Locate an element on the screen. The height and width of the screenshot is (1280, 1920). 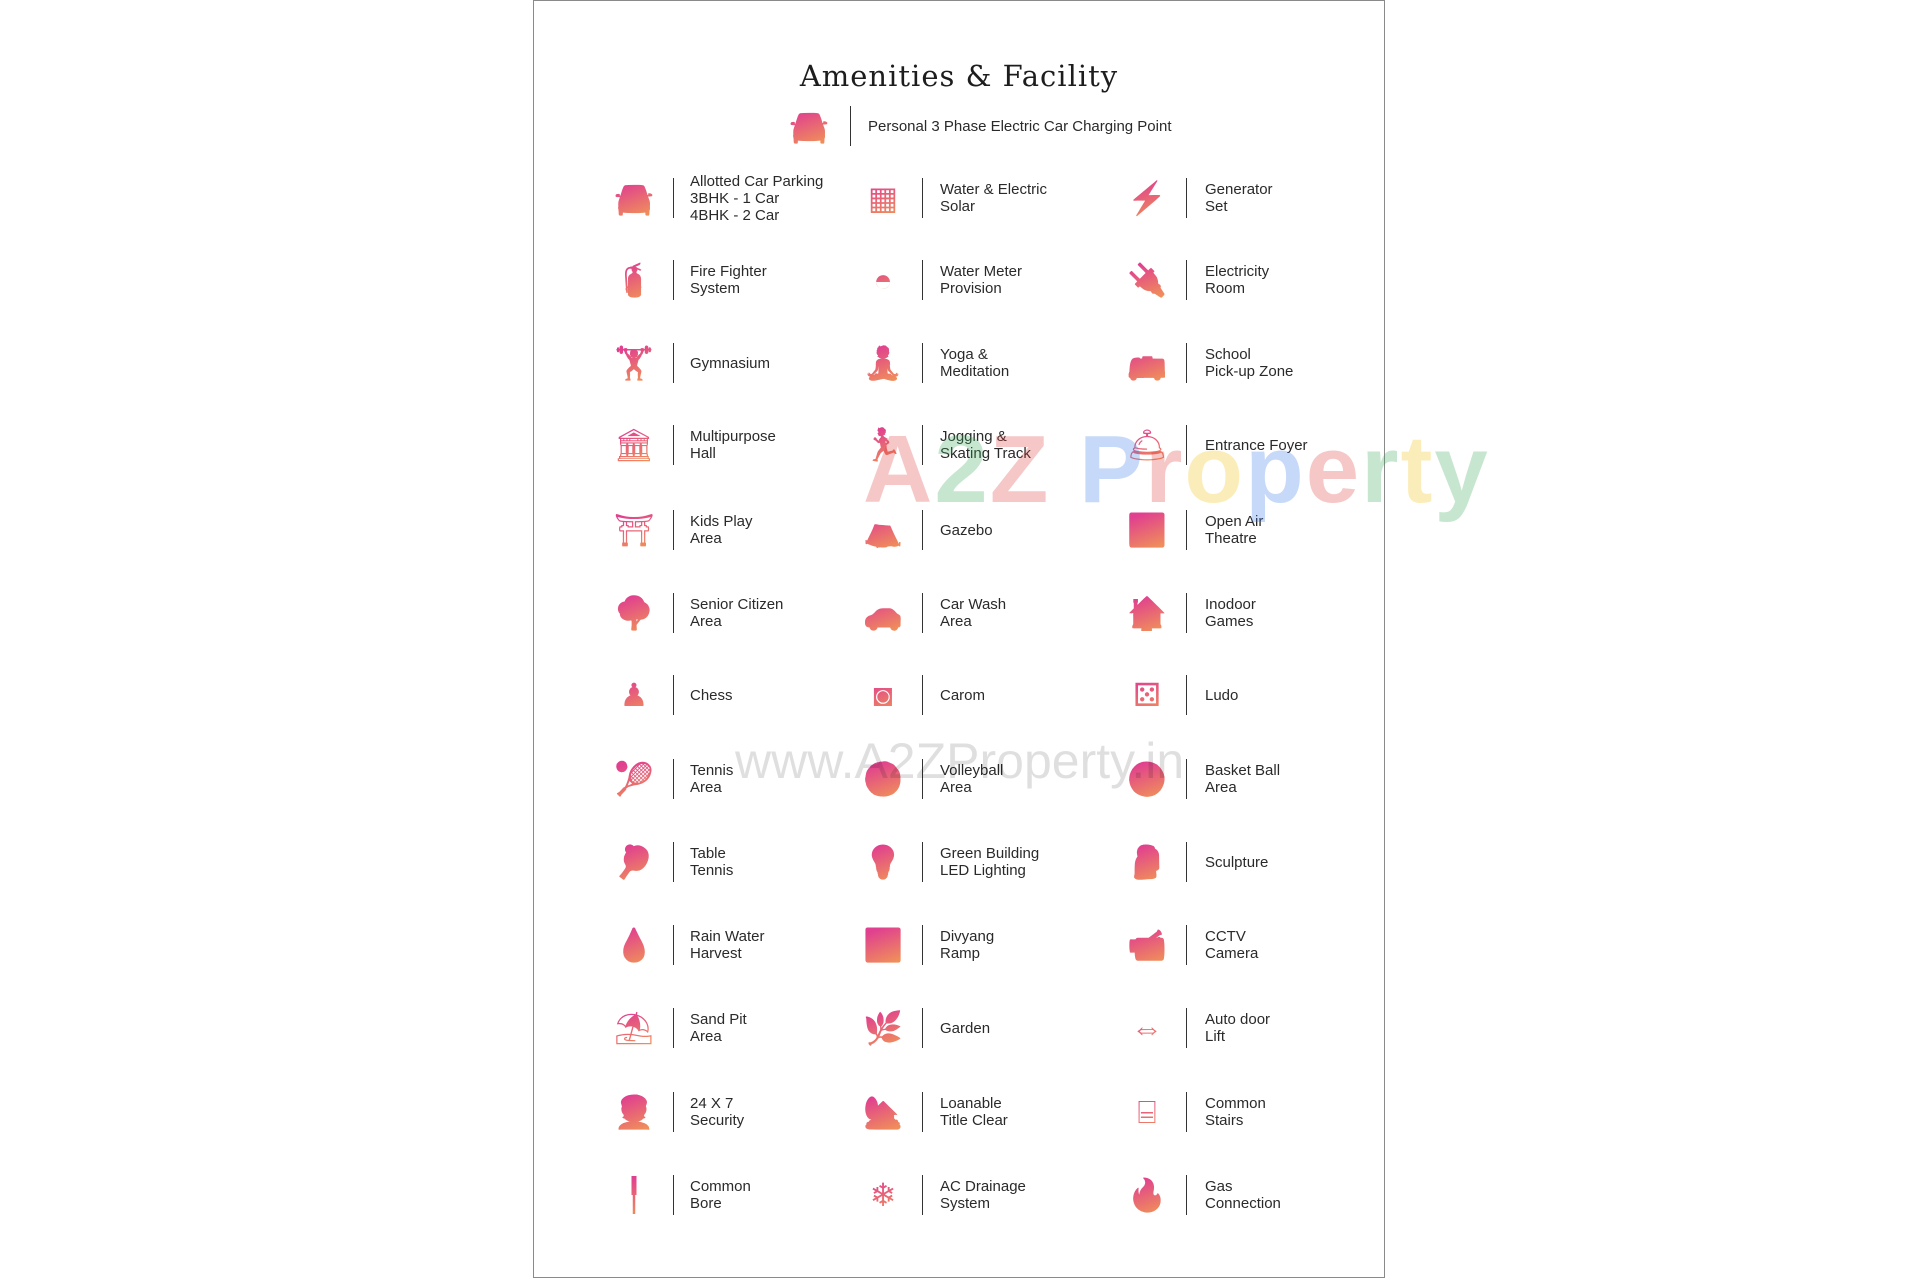
theatre-screen-icon: 🎦 is located at coordinates (1147, 530).